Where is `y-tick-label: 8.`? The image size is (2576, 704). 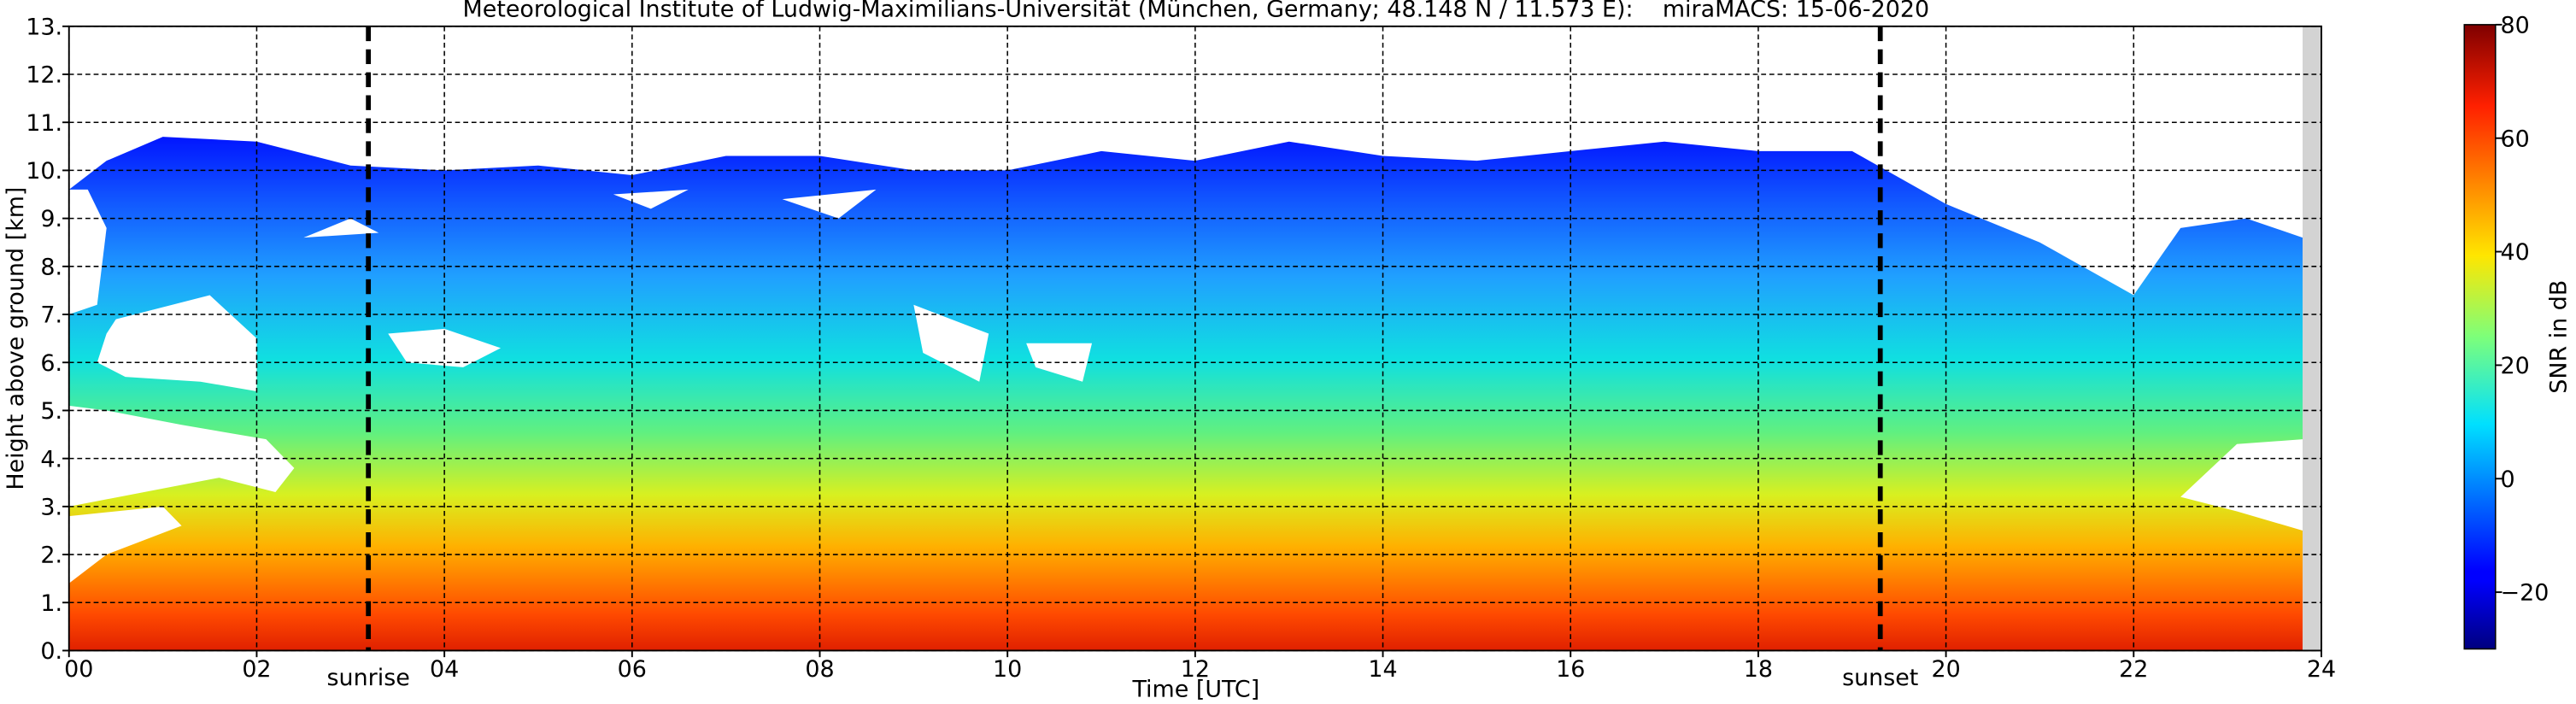 y-tick-label: 8. is located at coordinates (51, 267).